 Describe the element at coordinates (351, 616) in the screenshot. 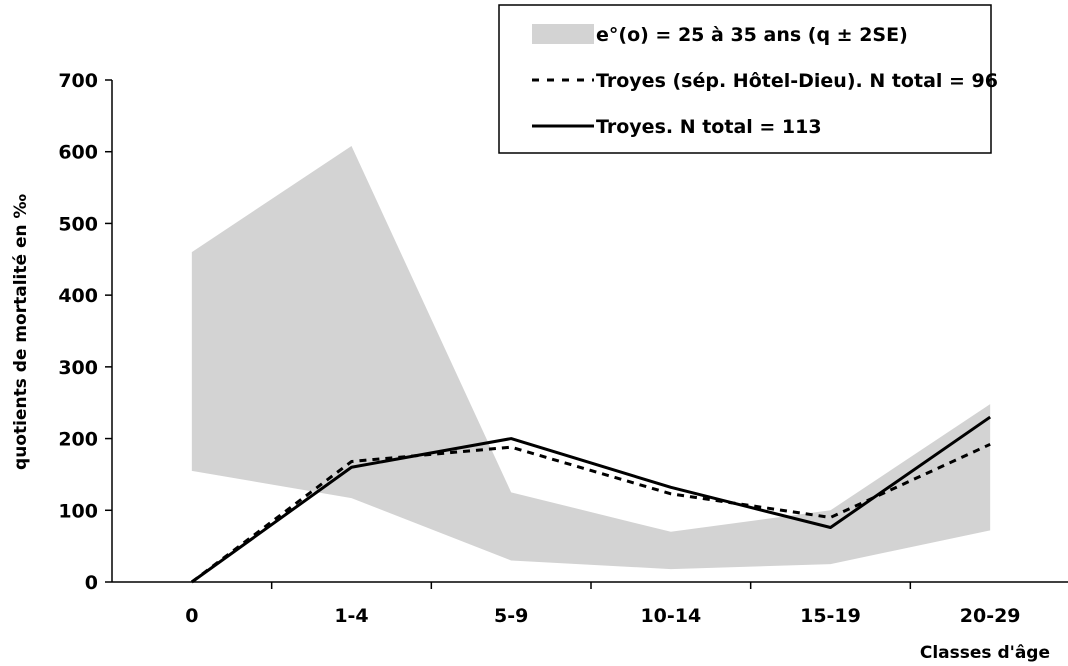

I see `x-tick-label: 1-4` at that location.